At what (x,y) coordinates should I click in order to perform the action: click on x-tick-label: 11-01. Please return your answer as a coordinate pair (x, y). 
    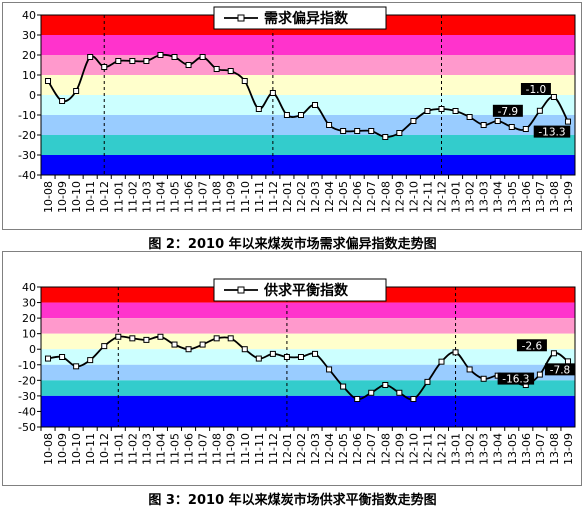
    Looking at the image, I should click on (118, 197).